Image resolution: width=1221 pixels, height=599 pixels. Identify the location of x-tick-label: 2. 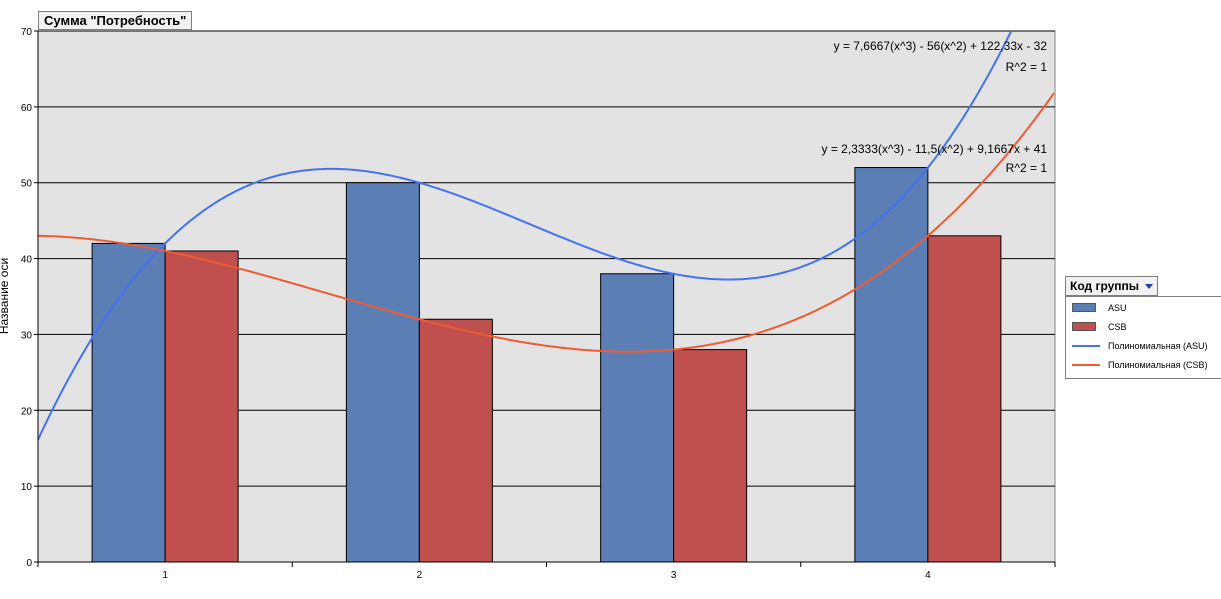
(420, 575).